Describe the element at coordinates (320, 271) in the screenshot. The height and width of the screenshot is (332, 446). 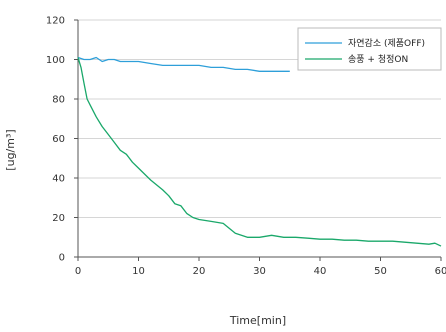
I see `x-tick-label: 40` at that location.